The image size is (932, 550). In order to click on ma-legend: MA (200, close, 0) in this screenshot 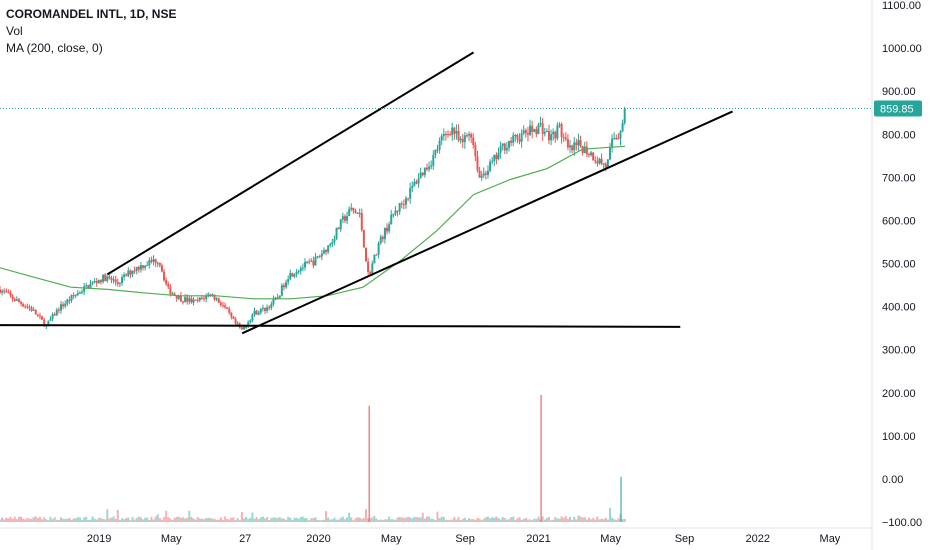, I will do `click(54, 48)`.